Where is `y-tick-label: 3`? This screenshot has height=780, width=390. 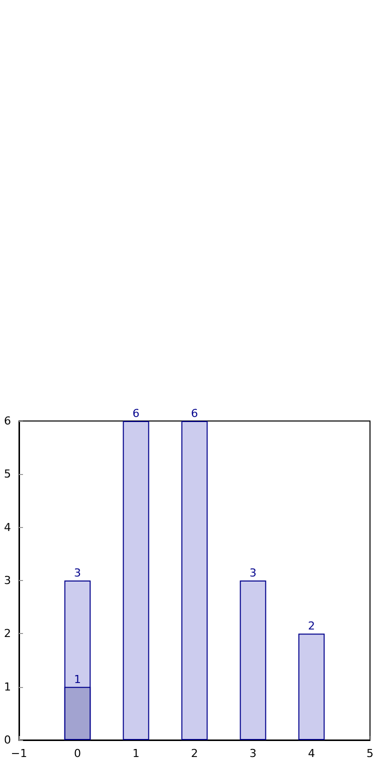 y-tick-label: 3 is located at coordinates (7, 580).